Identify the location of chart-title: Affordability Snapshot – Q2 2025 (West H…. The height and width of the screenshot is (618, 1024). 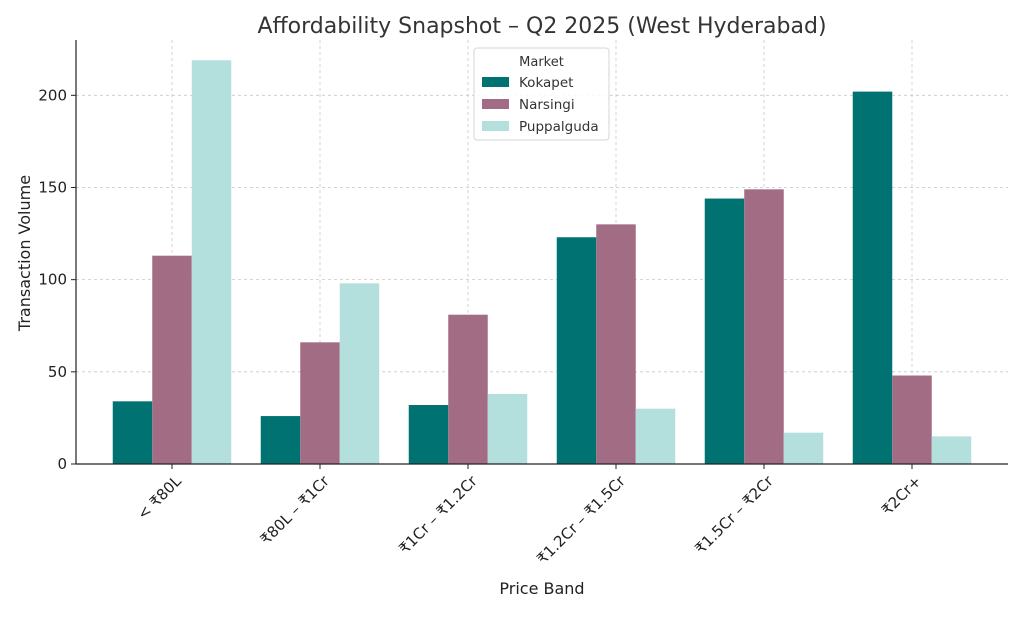
(541, 26).